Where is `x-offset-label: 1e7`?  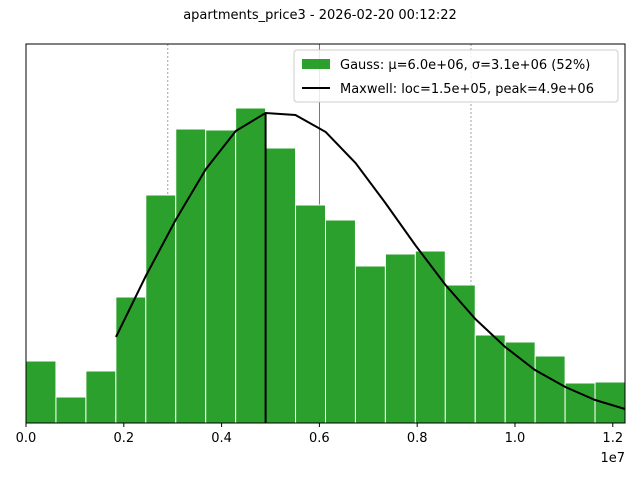
x-offset-label: 1e7 is located at coordinates (612, 458).